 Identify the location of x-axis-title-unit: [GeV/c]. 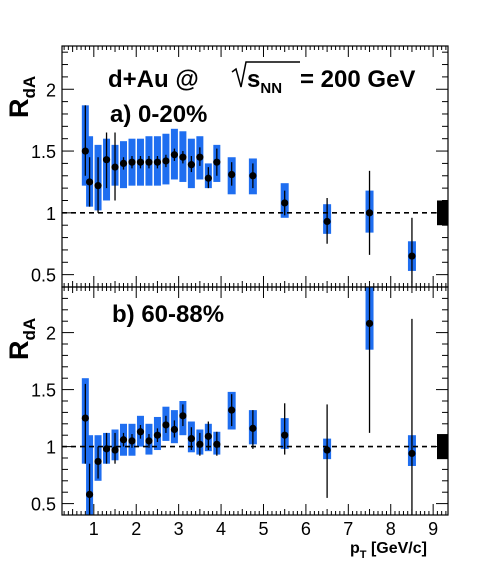
(397, 548).